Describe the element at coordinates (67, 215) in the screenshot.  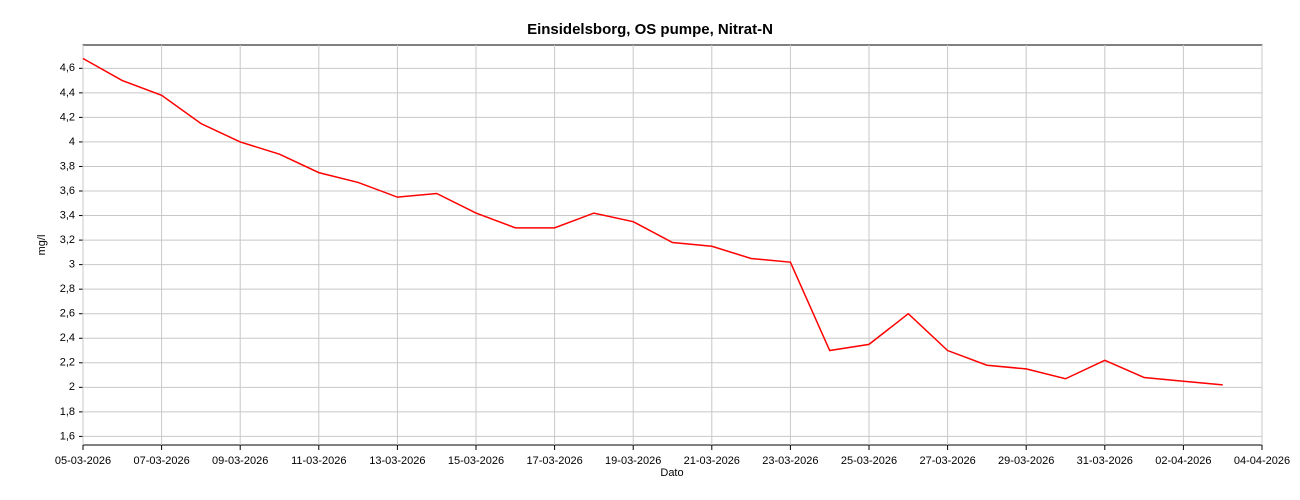
I see `y-tick-label: 3,4` at that location.